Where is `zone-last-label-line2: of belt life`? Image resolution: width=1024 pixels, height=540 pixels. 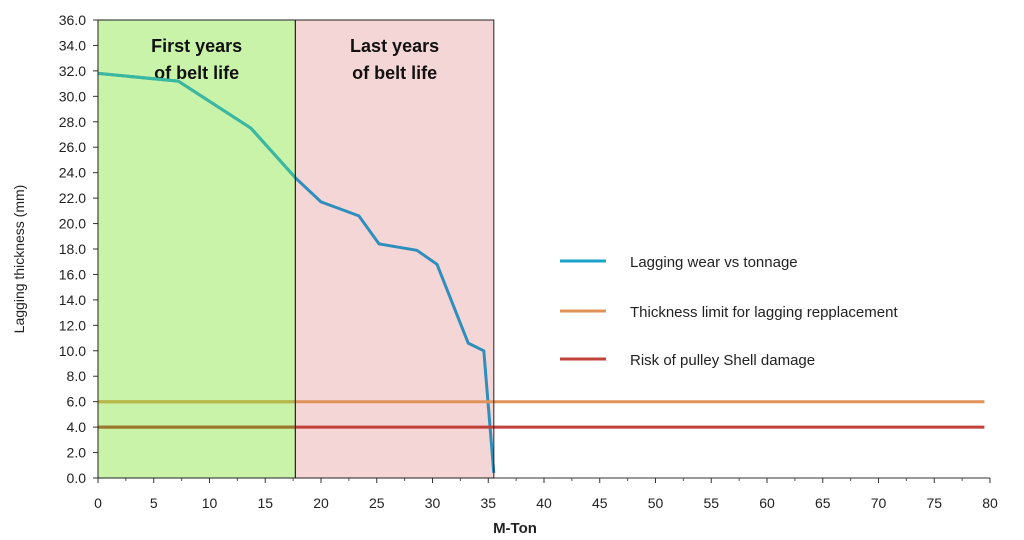 zone-last-label-line2: of belt life is located at coordinates (394, 73).